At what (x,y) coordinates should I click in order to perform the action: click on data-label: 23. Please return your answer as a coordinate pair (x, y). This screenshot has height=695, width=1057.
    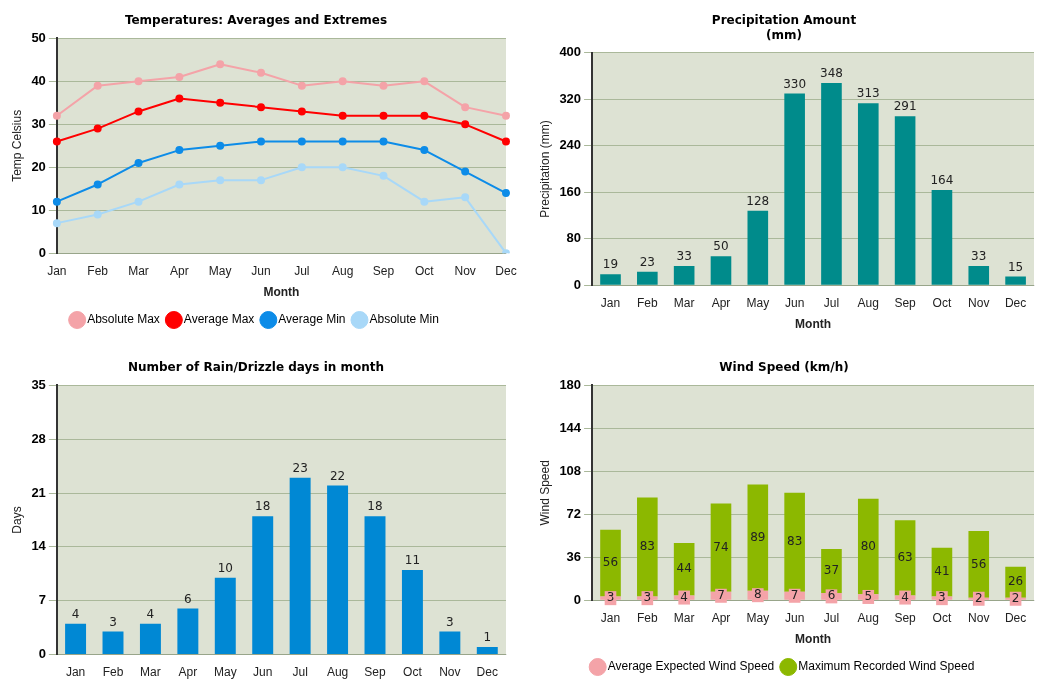
    Looking at the image, I should click on (647, 261).